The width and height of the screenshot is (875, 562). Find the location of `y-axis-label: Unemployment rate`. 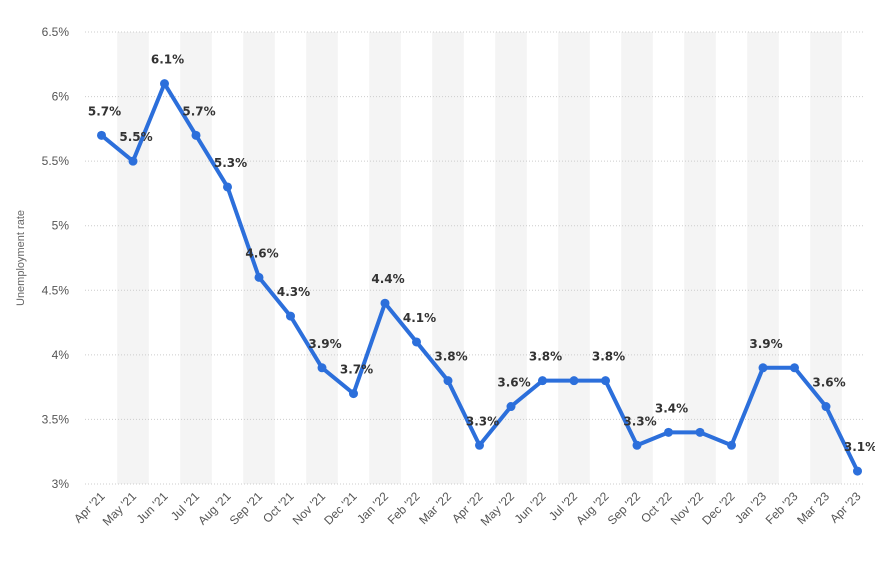

y-axis-label: Unemployment rate is located at coordinates (21, 258).